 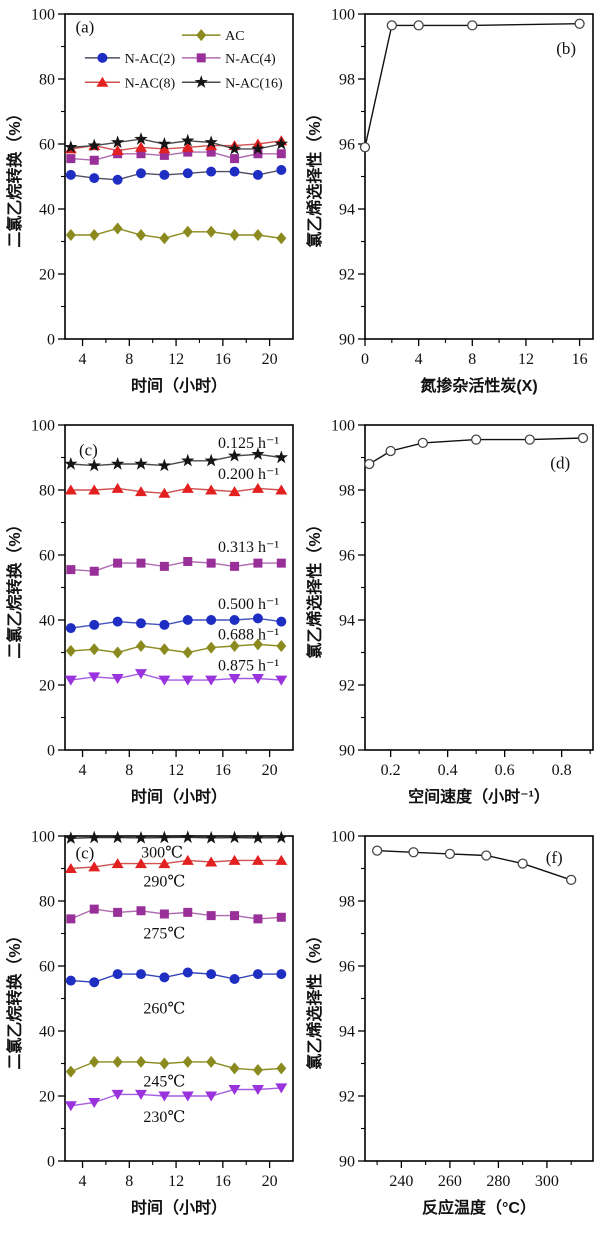 I want to click on annotation: 0.688 h⁻¹, so click(x=248, y=635).